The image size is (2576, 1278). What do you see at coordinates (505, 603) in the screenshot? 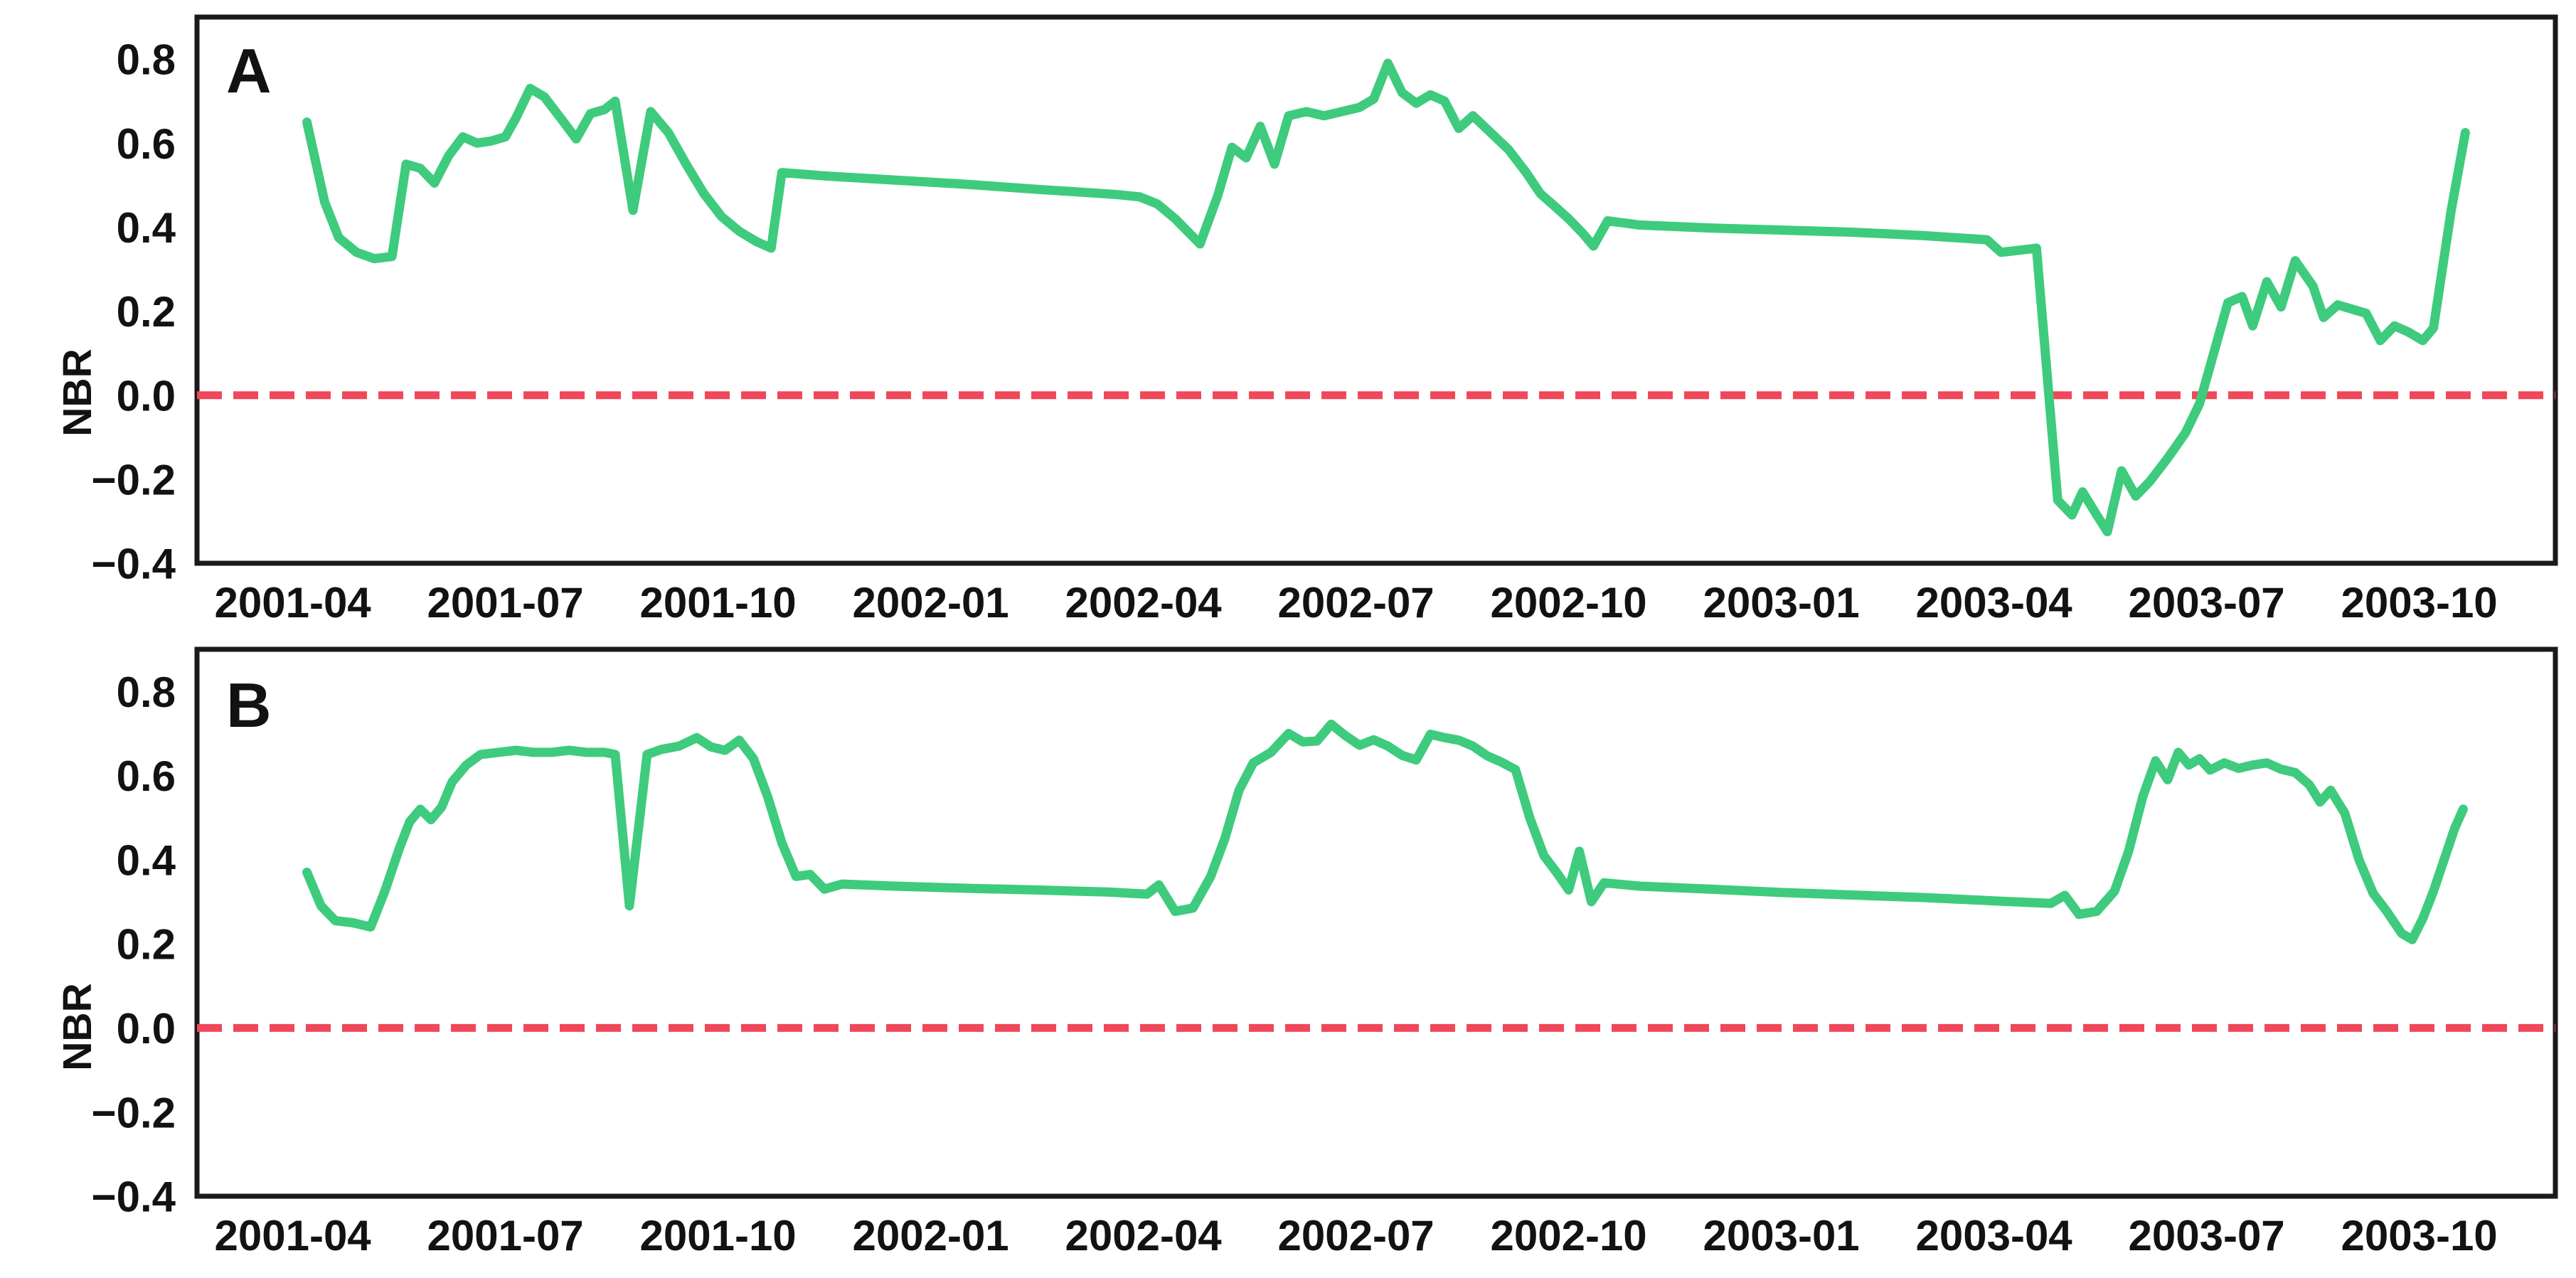
I see `panel-a-xtick-2001-07: 2001-07` at bounding box center [505, 603].